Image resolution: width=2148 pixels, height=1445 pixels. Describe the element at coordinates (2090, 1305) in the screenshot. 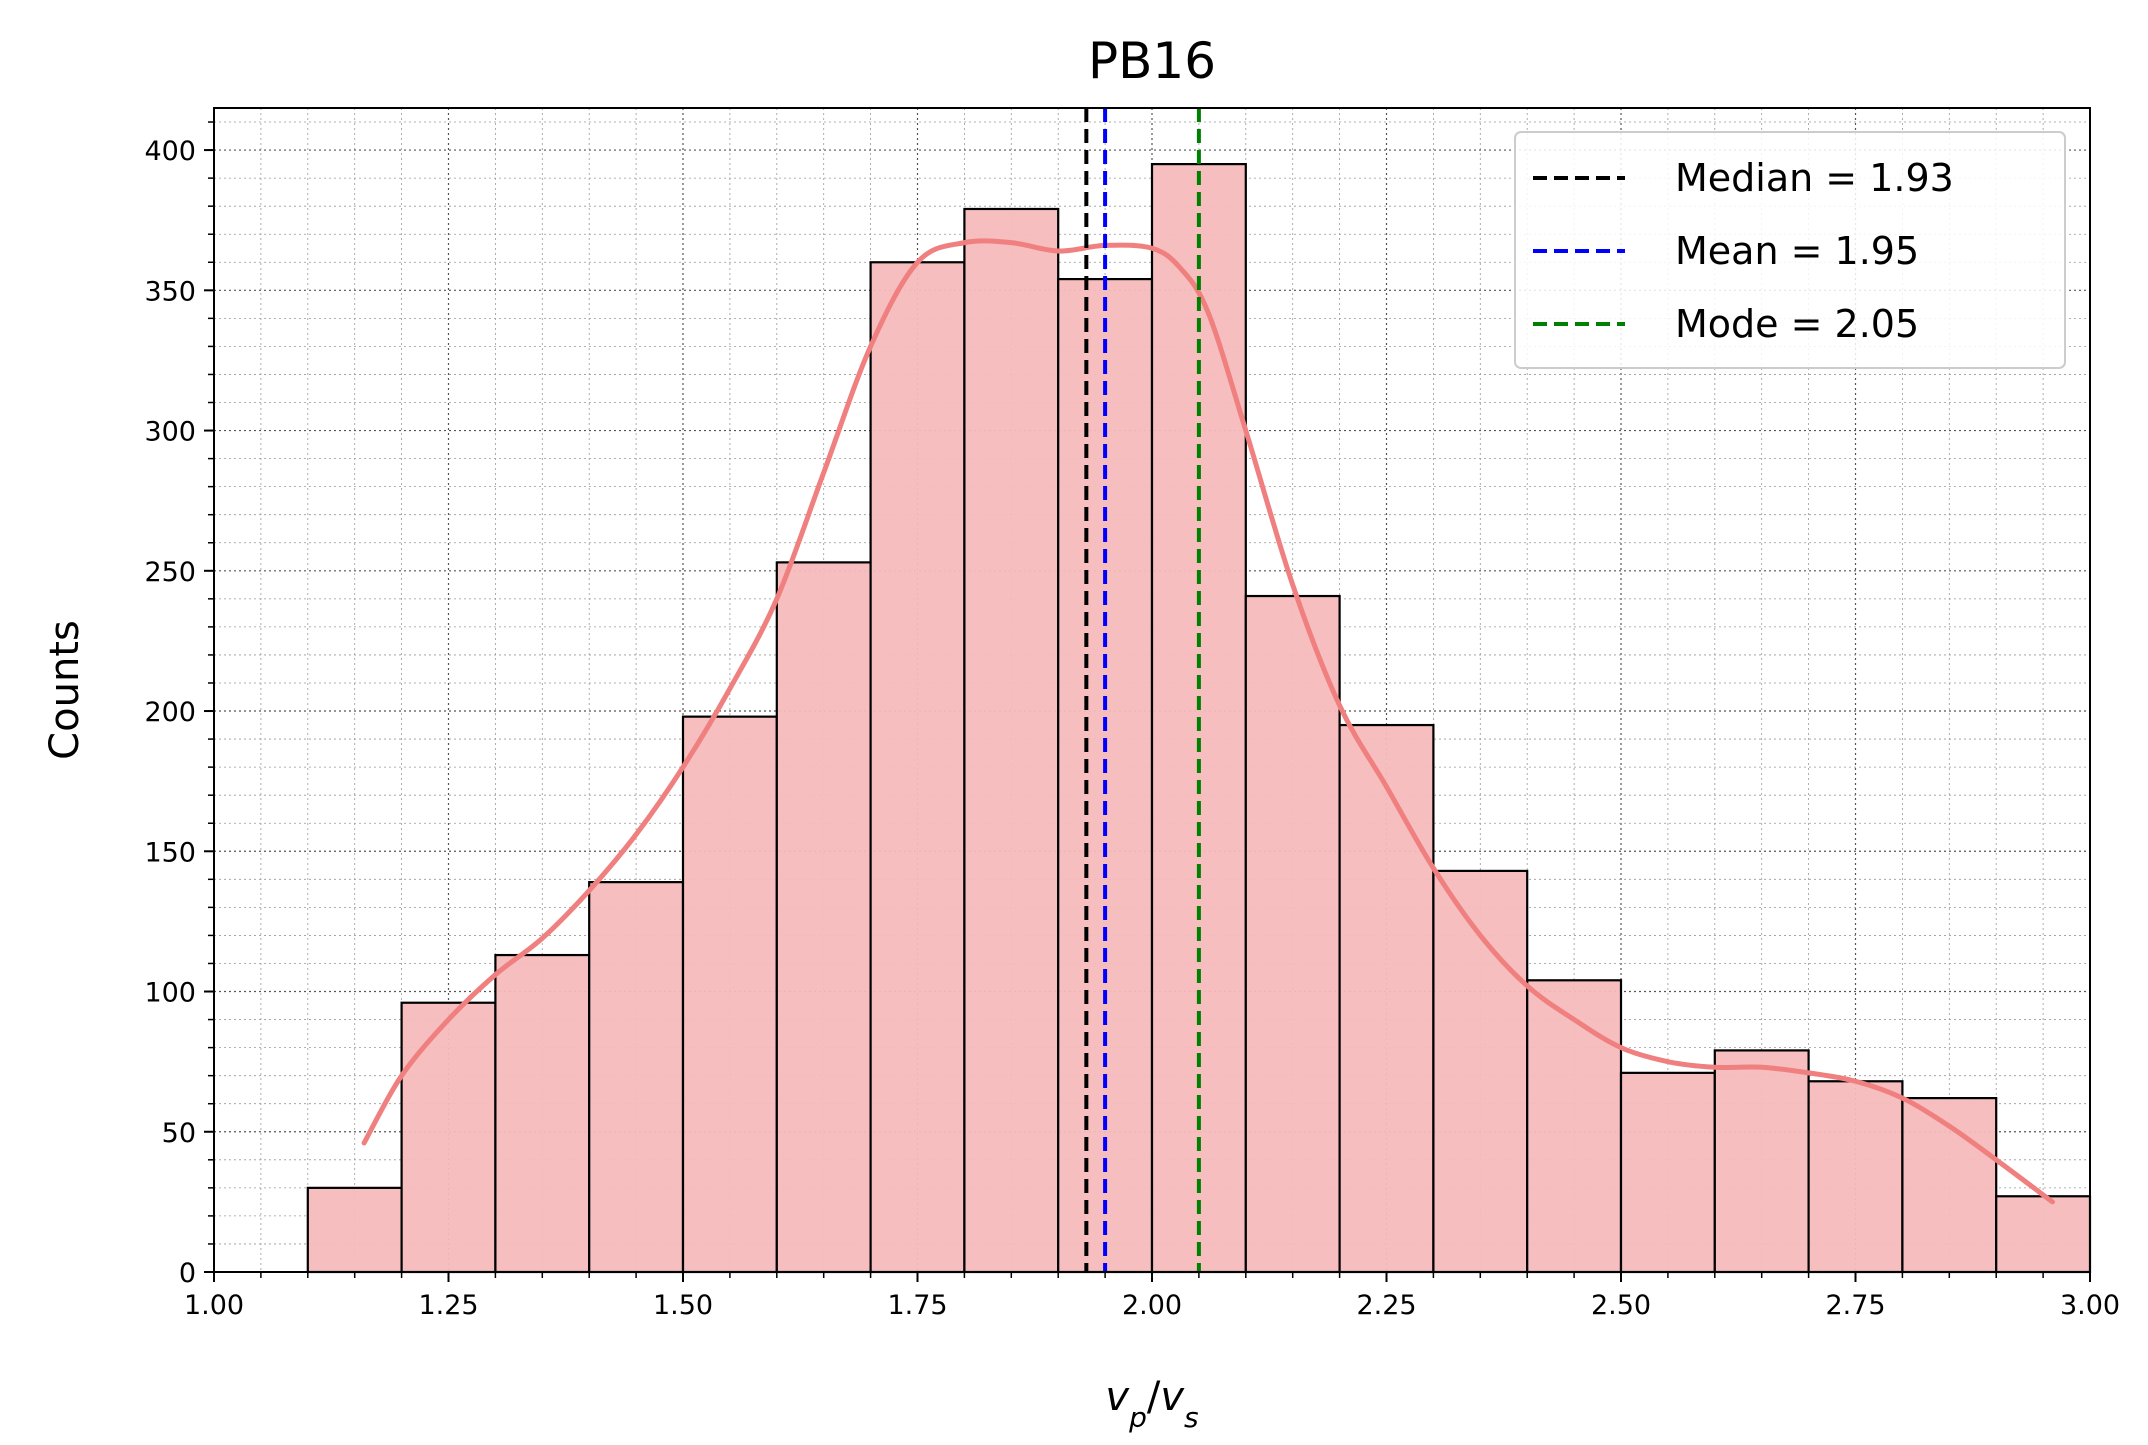

I see `x-tick-label: 3.00` at that location.